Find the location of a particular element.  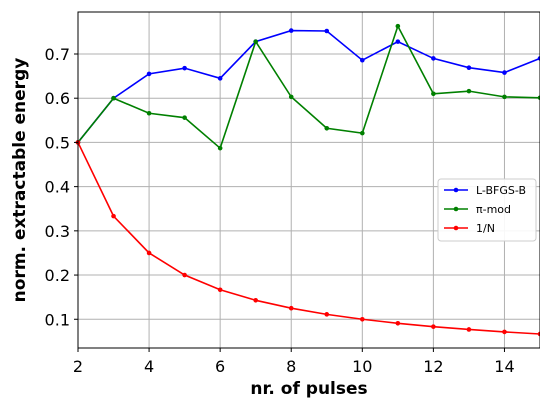

y-axis-ticks: 0.1 0.2 0.3 0.4 0.5 0.6 0.7 is located at coordinates (61, 187).